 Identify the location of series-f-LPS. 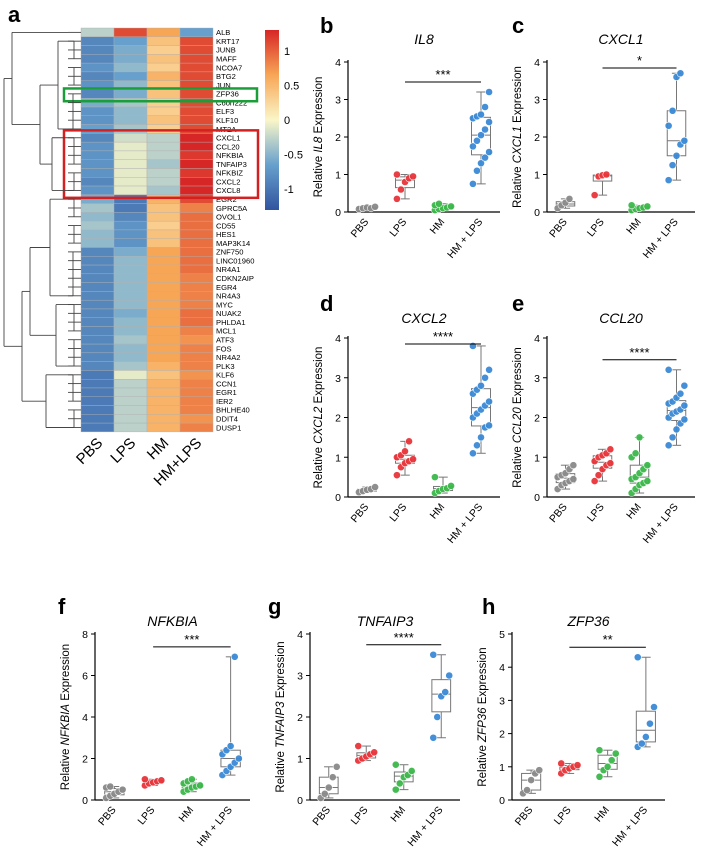
(153, 782).